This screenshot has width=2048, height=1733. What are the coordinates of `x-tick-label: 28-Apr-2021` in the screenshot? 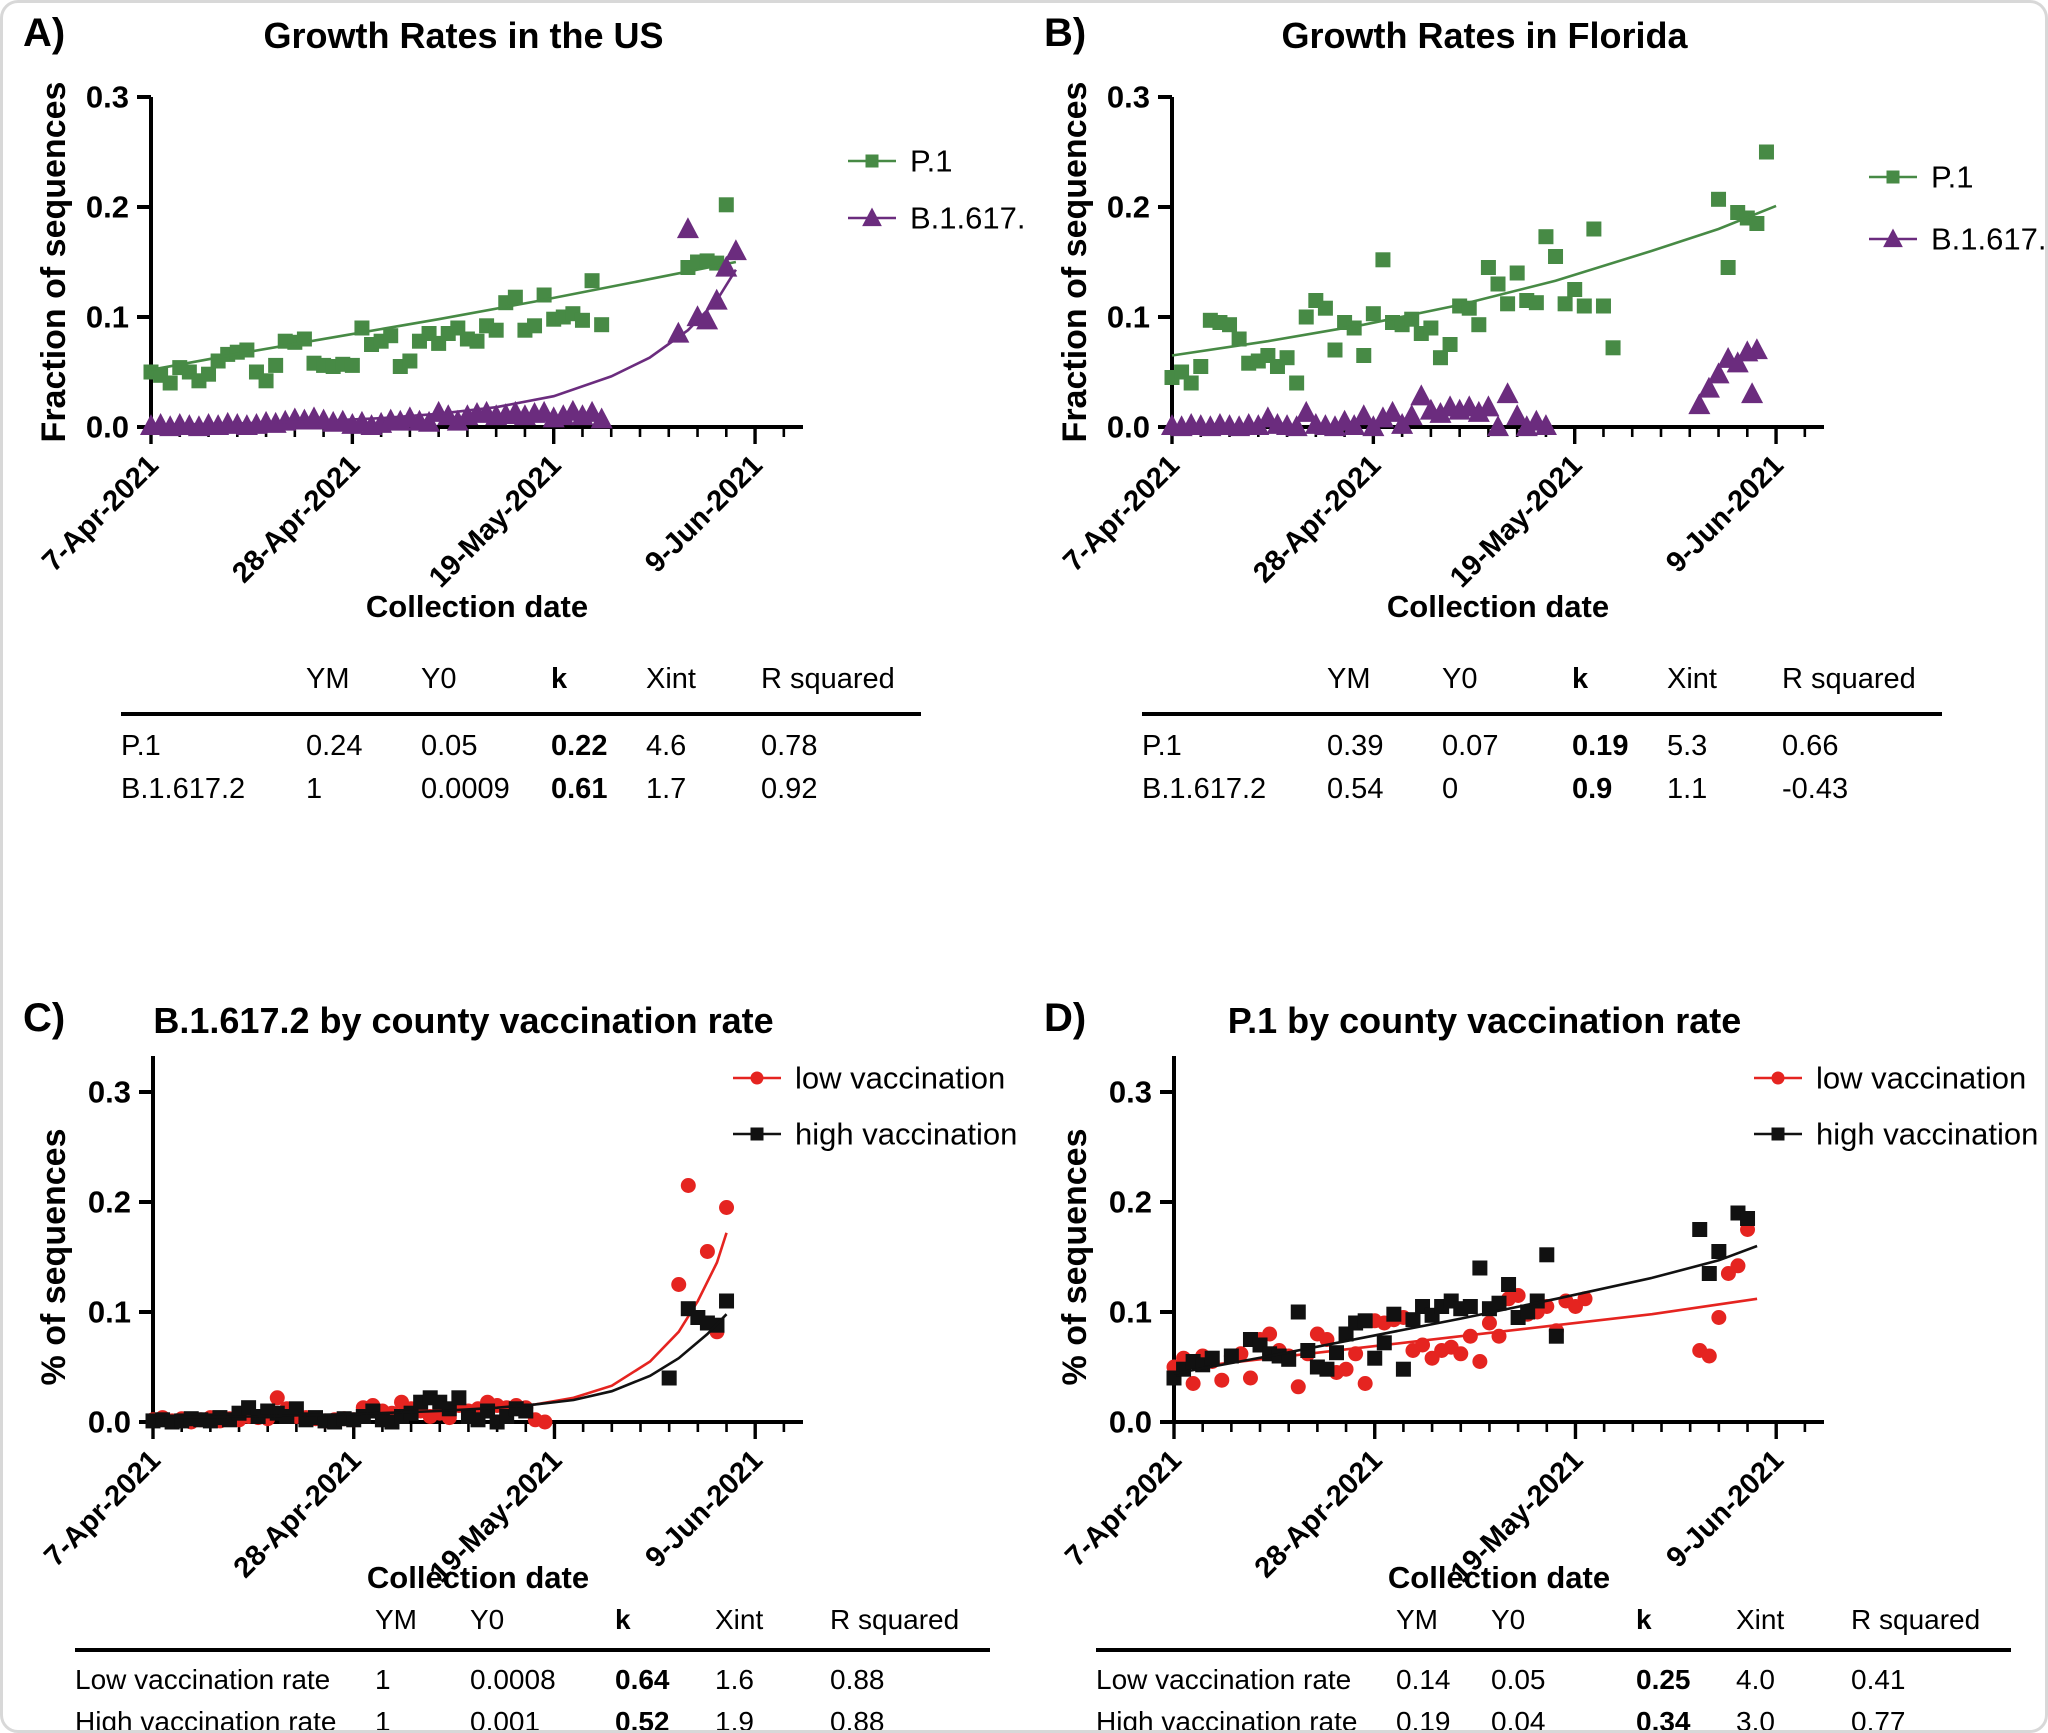 It's located at (296, 519).